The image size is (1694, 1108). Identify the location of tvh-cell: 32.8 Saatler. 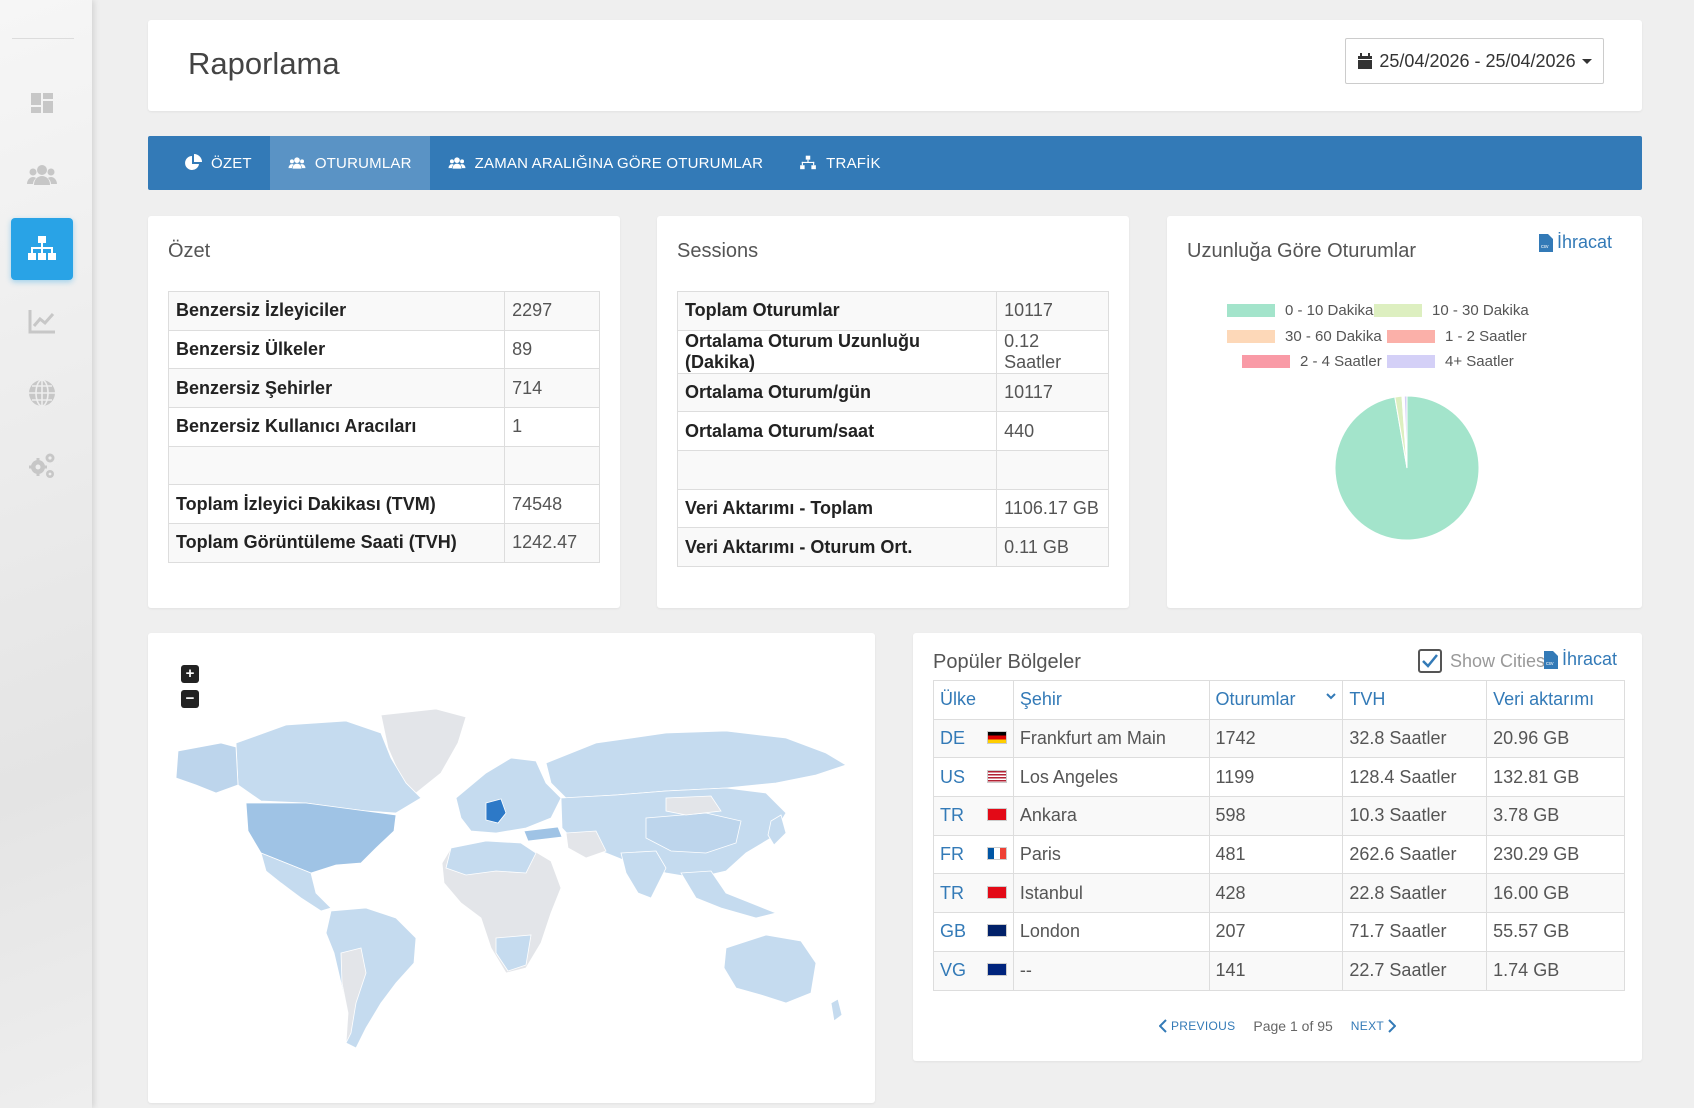
(1415, 738).